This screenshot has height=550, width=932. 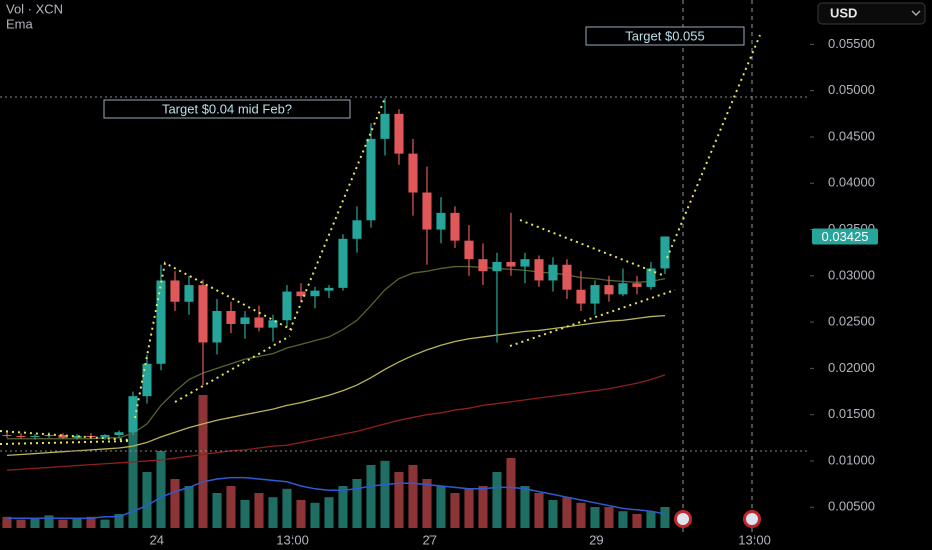 I want to click on y-tick-label: 0.05500, so click(x=851, y=43).